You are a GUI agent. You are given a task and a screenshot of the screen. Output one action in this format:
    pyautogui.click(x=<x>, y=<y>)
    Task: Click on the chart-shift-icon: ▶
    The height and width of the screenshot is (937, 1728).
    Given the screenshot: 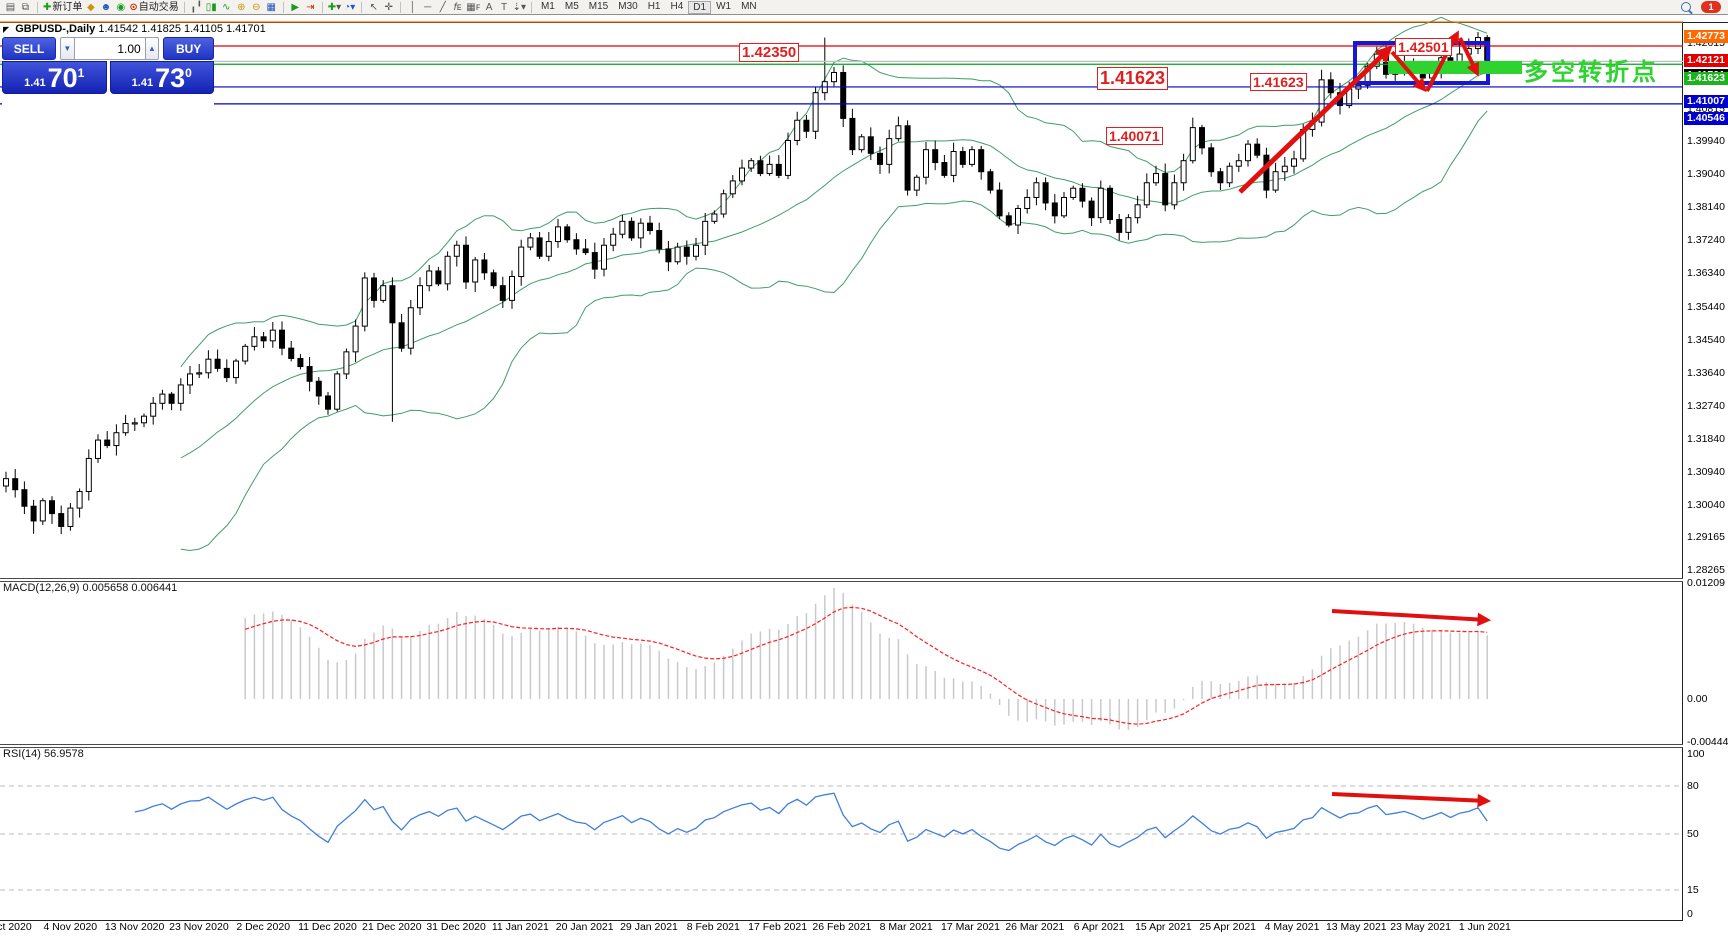 What is the action you would take?
    pyautogui.click(x=295, y=7)
    